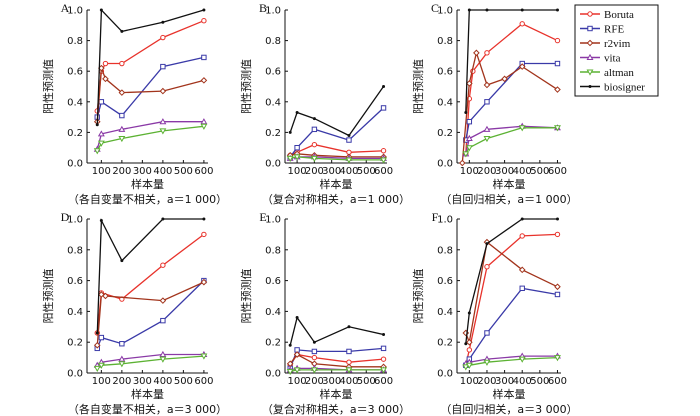 Image resolution: width=700 pixels, height=416 pixels. What do you see at coordinates (511, 101) in the screenshot?
I see `rfe-line` at bounding box center [511, 101].